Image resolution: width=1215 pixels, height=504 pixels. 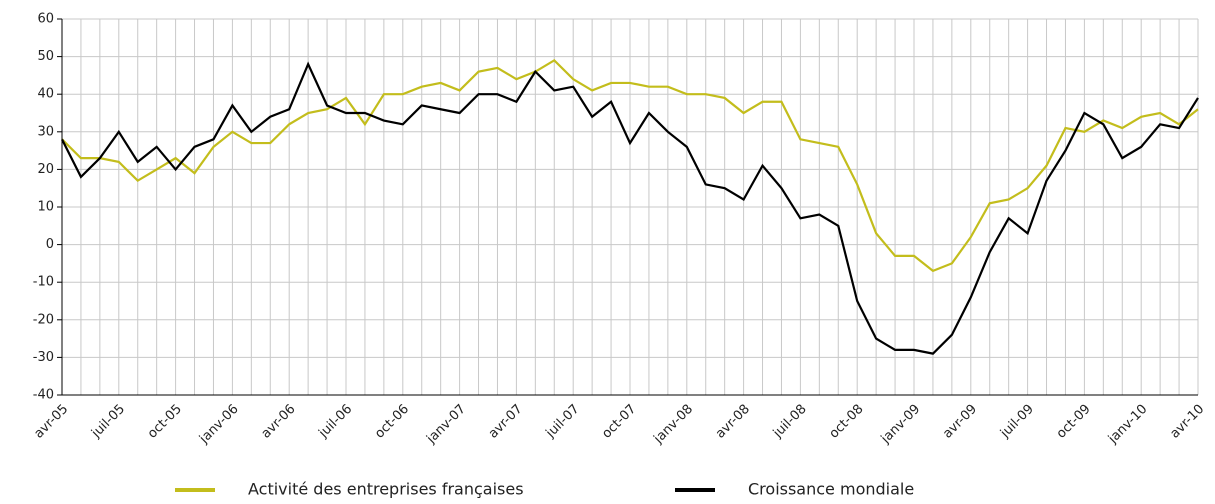 I want to click on x-tick-label: oct-05, so click(x=165, y=422).